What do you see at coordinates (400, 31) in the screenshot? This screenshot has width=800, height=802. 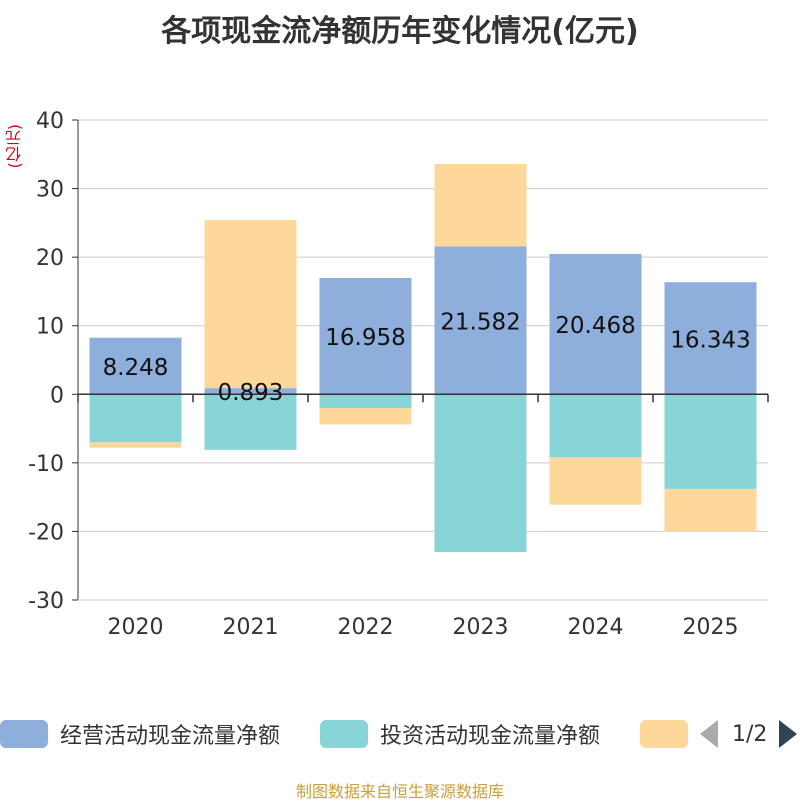 I see `chart-title: 各项现金流净额历年变化情况(亿元)` at bounding box center [400, 31].